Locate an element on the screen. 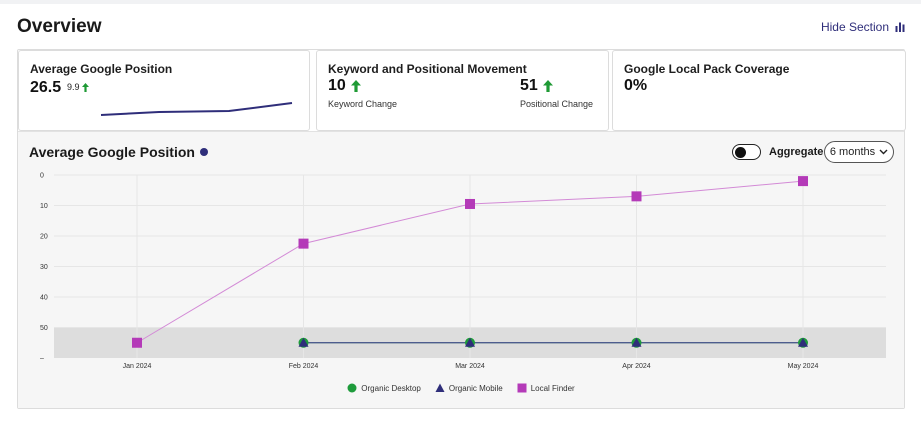 This screenshot has height=440, width=921. aggregate-label: Aggregate is located at coordinates (796, 152).